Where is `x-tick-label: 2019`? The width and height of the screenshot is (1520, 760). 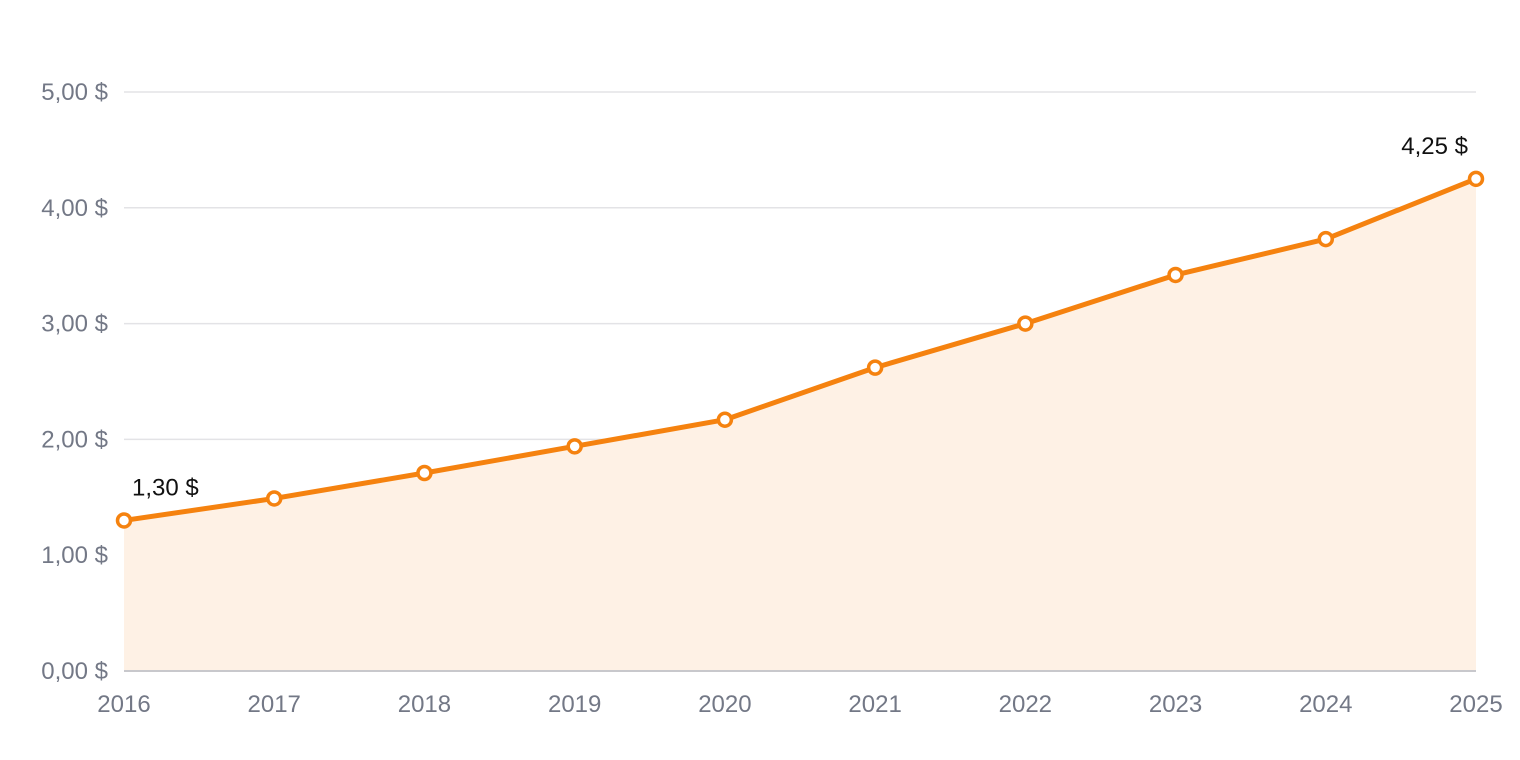
x-tick-label: 2019 is located at coordinates (574, 704).